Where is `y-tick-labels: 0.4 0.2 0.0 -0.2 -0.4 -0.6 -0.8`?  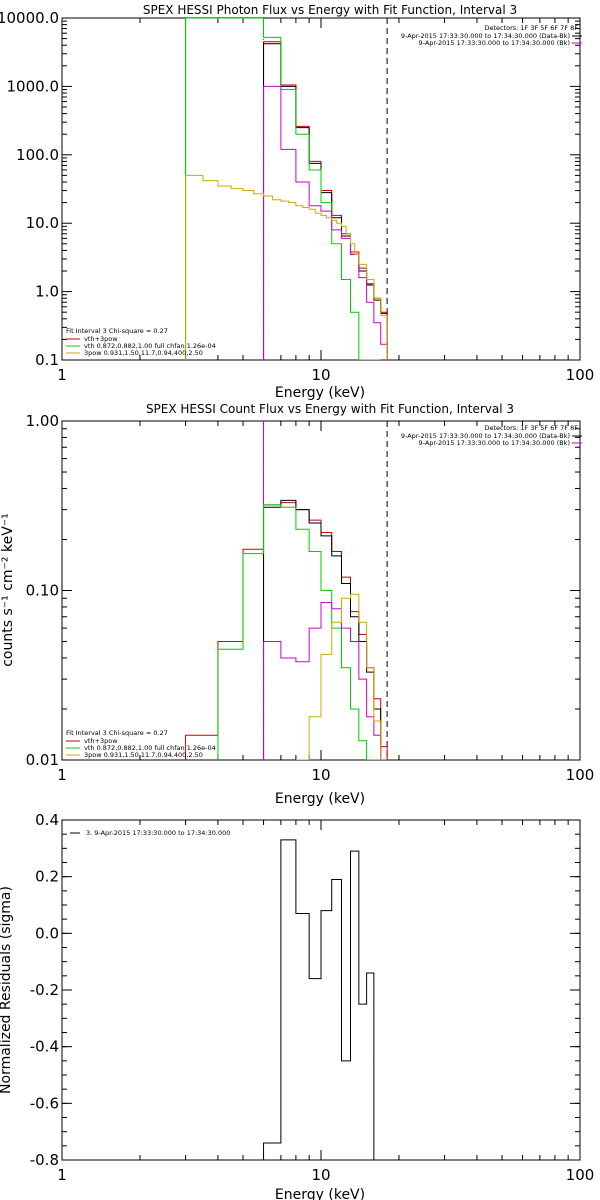
y-tick-labels: 0.4 0.2 0.0 -0.2 -0.4 -0.6 -0.8 is located at coordinates (44, 990).